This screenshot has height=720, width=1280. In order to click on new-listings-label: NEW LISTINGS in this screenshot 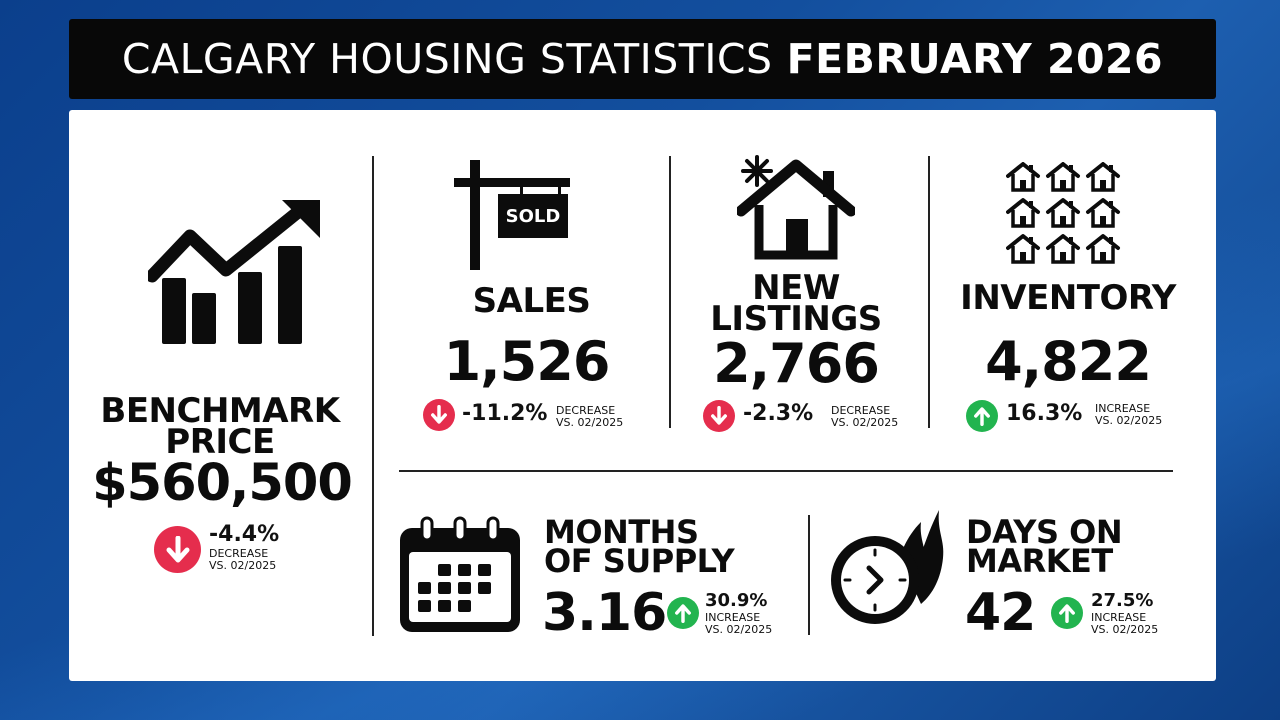, I will do `click(796, 304)`.